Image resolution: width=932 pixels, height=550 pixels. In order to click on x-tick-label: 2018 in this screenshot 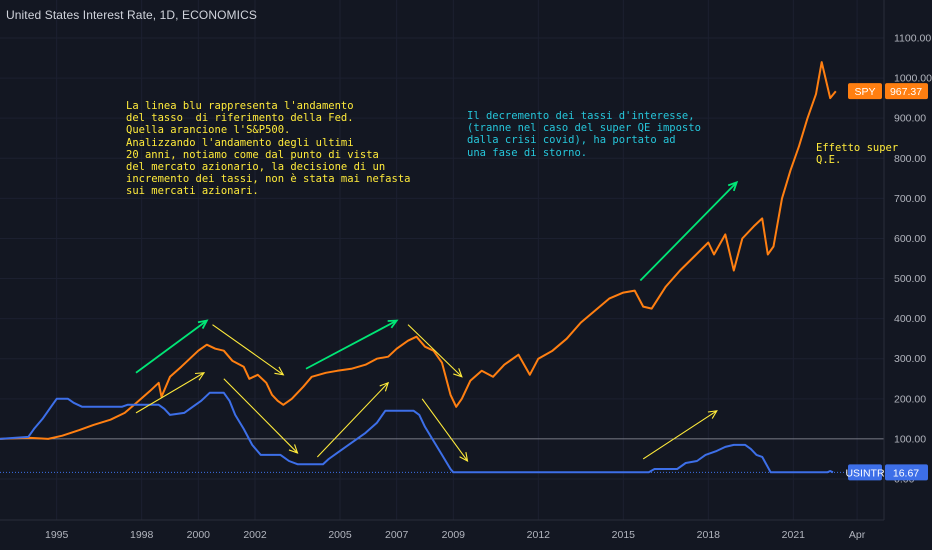, I will do `click(709, 535)`.